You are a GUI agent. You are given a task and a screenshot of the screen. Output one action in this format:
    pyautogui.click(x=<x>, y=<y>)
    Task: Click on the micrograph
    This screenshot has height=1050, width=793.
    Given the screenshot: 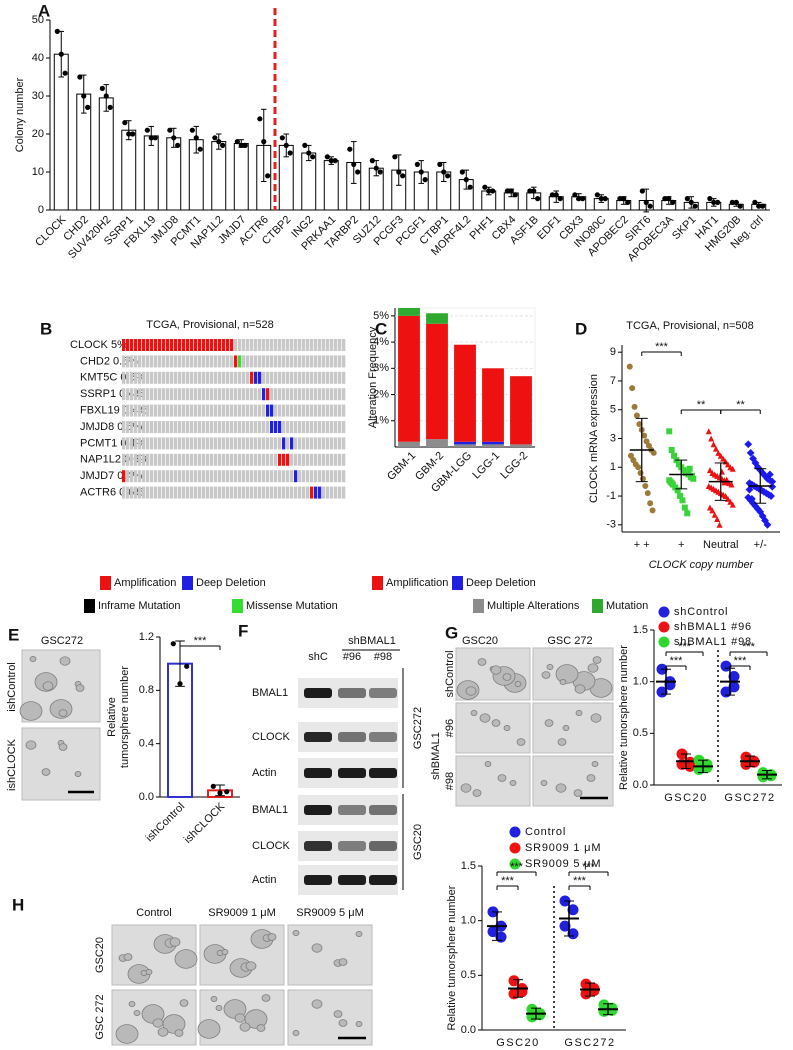 What is the action you would take?
    pyautogui.click(x=493, y=728)
    